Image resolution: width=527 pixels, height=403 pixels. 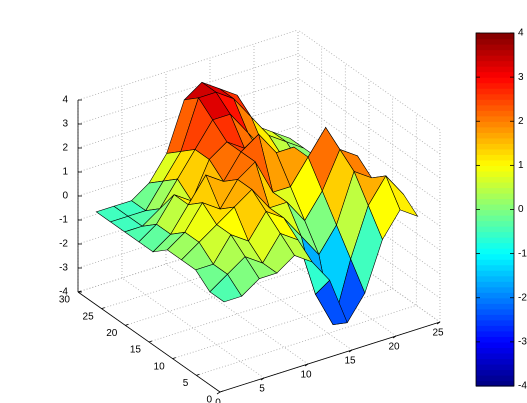 What do you see at coordinates (63, 292) in the screenshot?
I see `z-tick-label: -4` at bounding box center [63, 292].